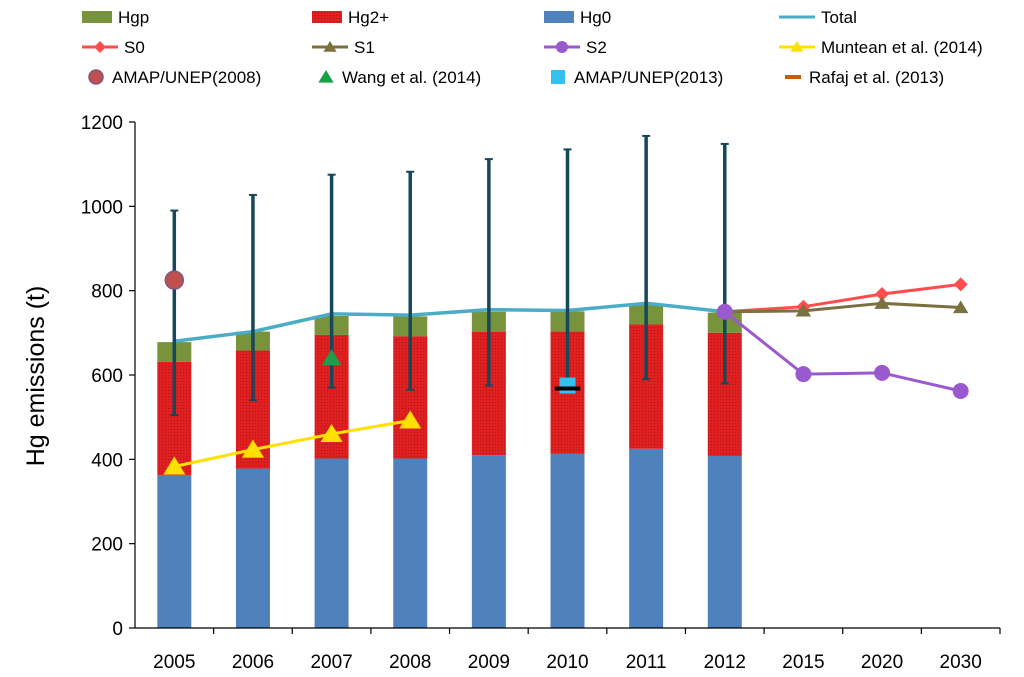  What do you see at coordinates (330, 46) in the screenshot?
I see `legend-marker-s1` at bounding box center [330, 46].